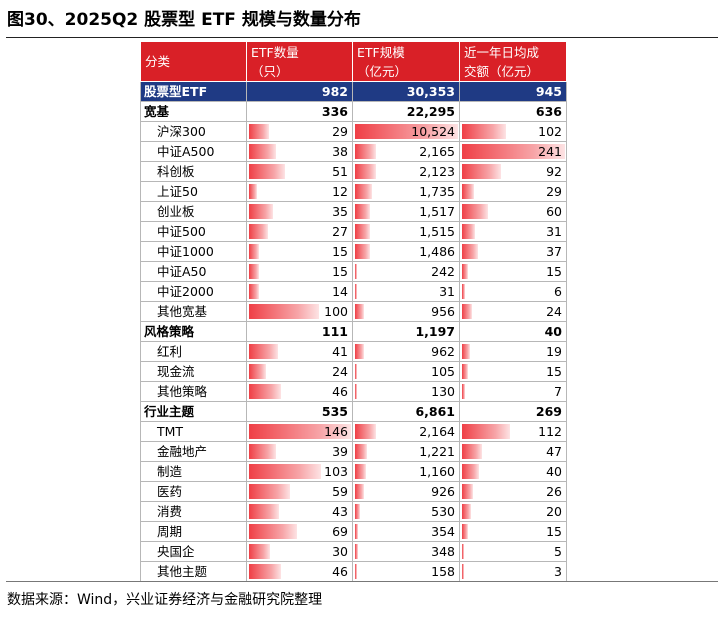  I want to click on turnover-value: 20, so click(554, 511).